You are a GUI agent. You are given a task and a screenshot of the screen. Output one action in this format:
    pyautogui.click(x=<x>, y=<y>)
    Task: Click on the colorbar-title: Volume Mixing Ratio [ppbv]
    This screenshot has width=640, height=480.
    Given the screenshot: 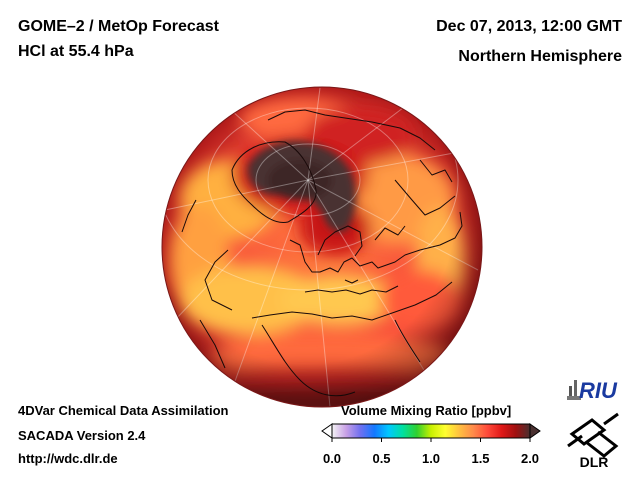 What is the action you would take?
    pyautogui.click(x=426, y=410)
    